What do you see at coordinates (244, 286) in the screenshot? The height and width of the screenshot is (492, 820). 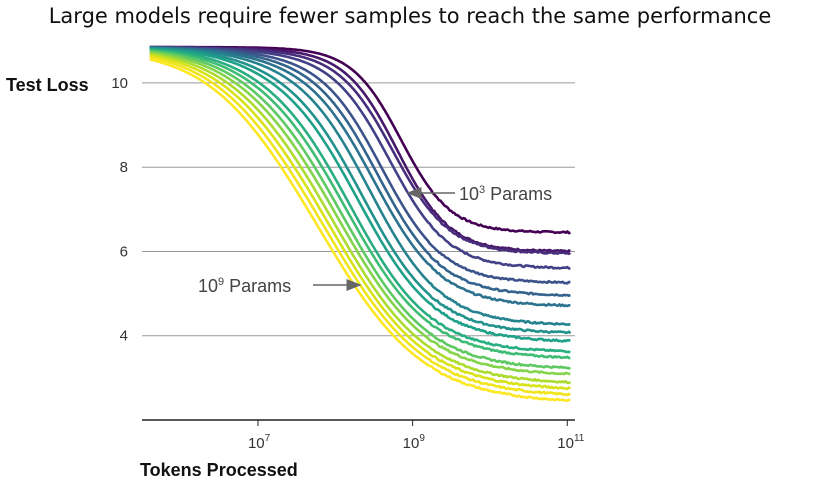 I see `annotation-large-model: 109 Params` at bounding box center [244, 286].